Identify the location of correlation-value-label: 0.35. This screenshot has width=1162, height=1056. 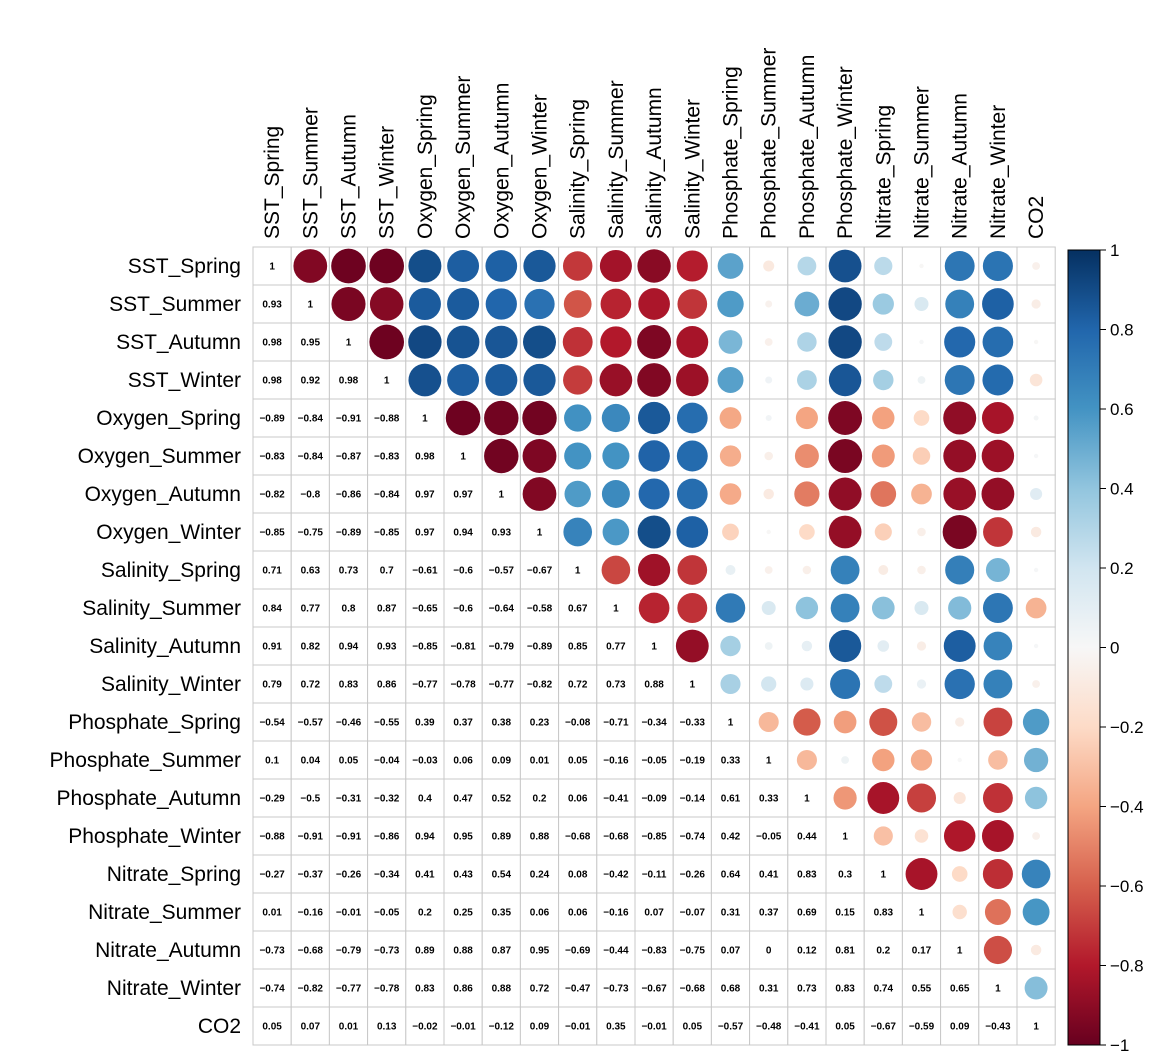
(616, 1027).